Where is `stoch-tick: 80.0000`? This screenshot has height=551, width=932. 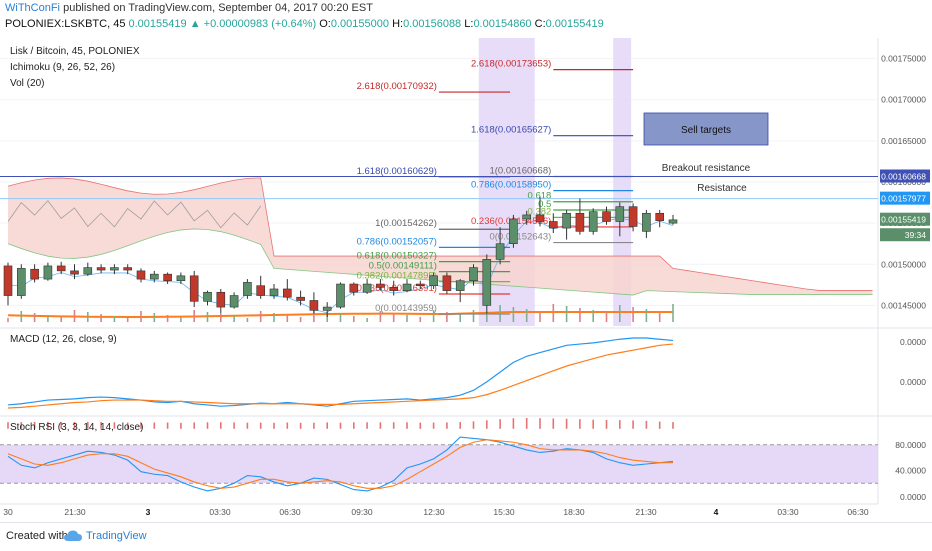 stoch-tick: 80.0000 is located at coordinates (910, 445).